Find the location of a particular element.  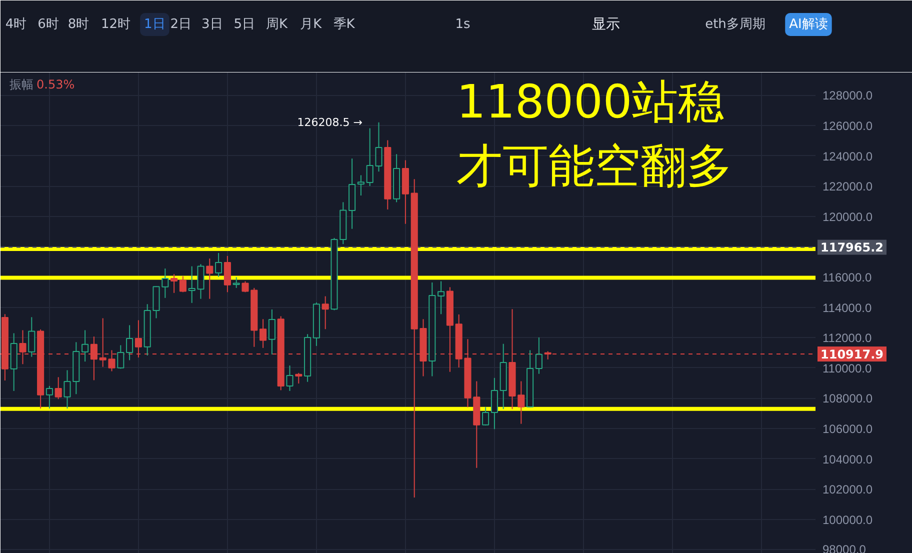

y-tick-label: 102000.0 is located at coordinates (847, 489).